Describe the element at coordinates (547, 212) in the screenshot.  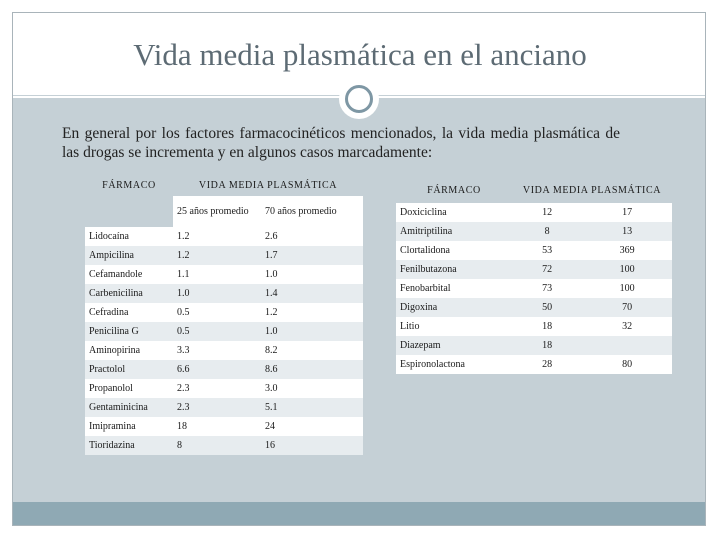
I see `young-value-cell: 12` at that location.